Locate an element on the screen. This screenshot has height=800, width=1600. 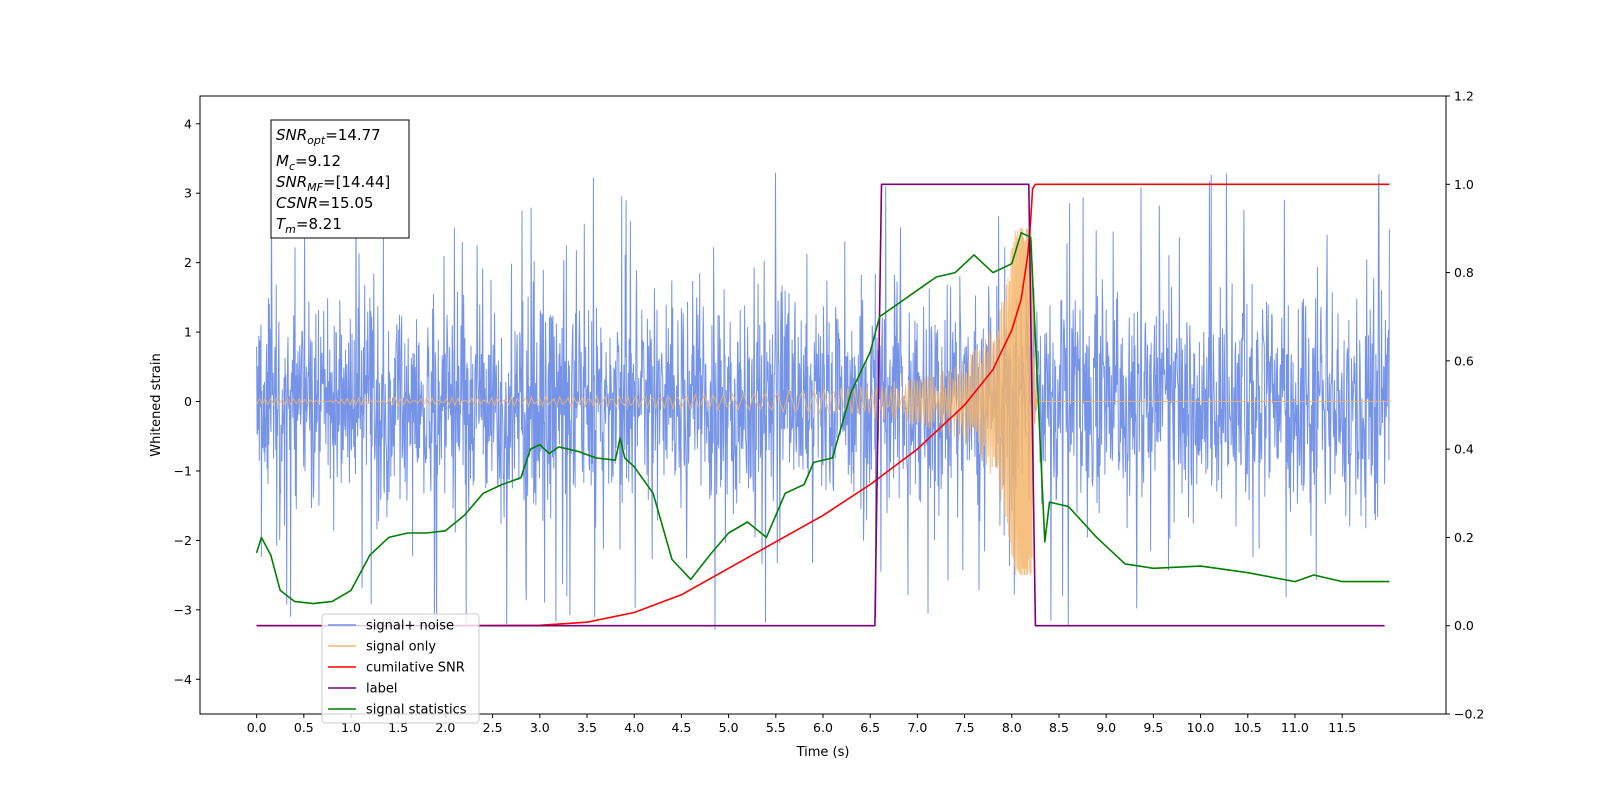
annotation-frame is located at coordinates (340, 179).